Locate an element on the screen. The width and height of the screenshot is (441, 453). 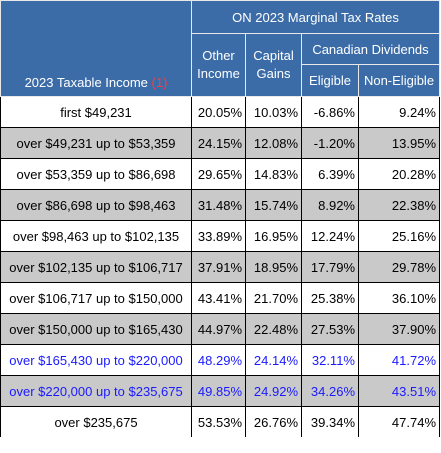
other-income-rate: 48.29% is located at coordinates (218, 360).